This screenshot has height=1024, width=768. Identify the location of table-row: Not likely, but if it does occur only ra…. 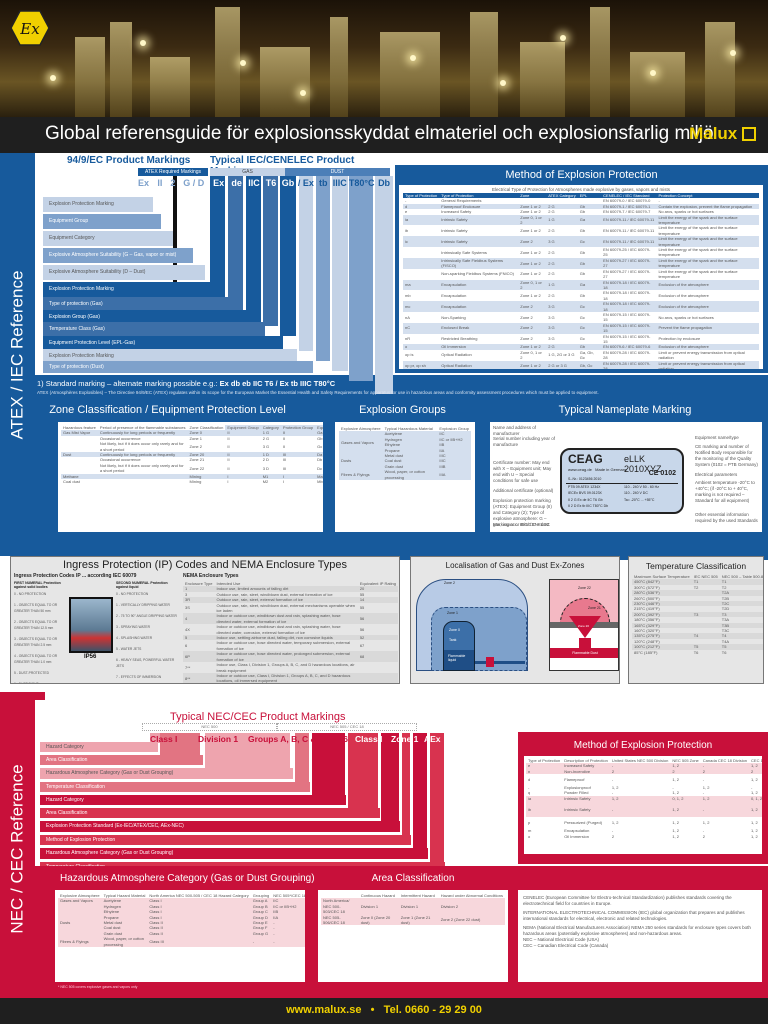
(211, 446).